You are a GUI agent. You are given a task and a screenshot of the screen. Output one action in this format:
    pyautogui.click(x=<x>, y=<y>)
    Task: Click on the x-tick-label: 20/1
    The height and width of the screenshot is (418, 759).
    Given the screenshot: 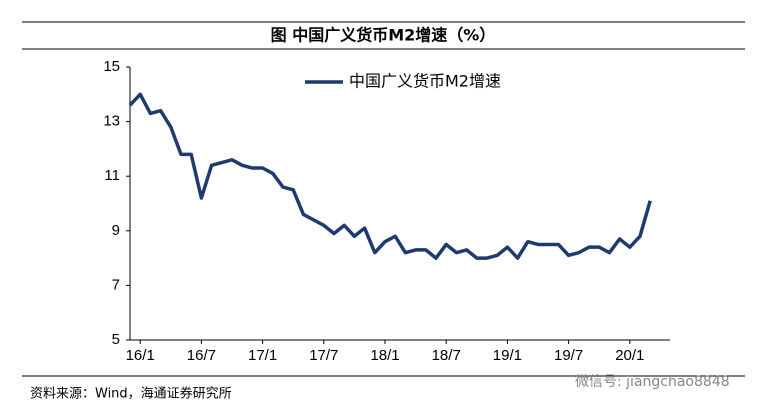 What is the action you would take?
    pyautogui.click(x=629, y=355)
    